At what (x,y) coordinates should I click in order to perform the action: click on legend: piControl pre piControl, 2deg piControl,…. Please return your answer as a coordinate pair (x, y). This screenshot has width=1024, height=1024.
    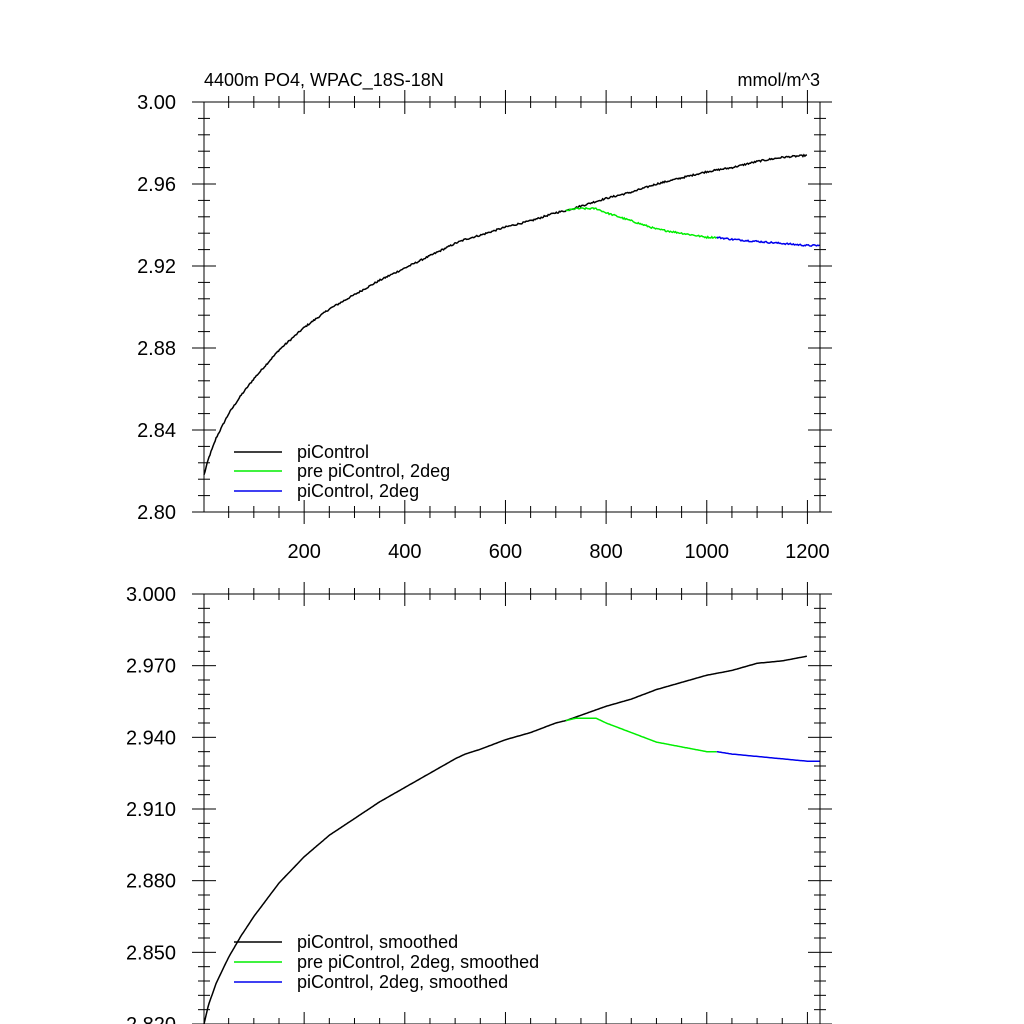
    Looking at the image, I should click on (342, 471).